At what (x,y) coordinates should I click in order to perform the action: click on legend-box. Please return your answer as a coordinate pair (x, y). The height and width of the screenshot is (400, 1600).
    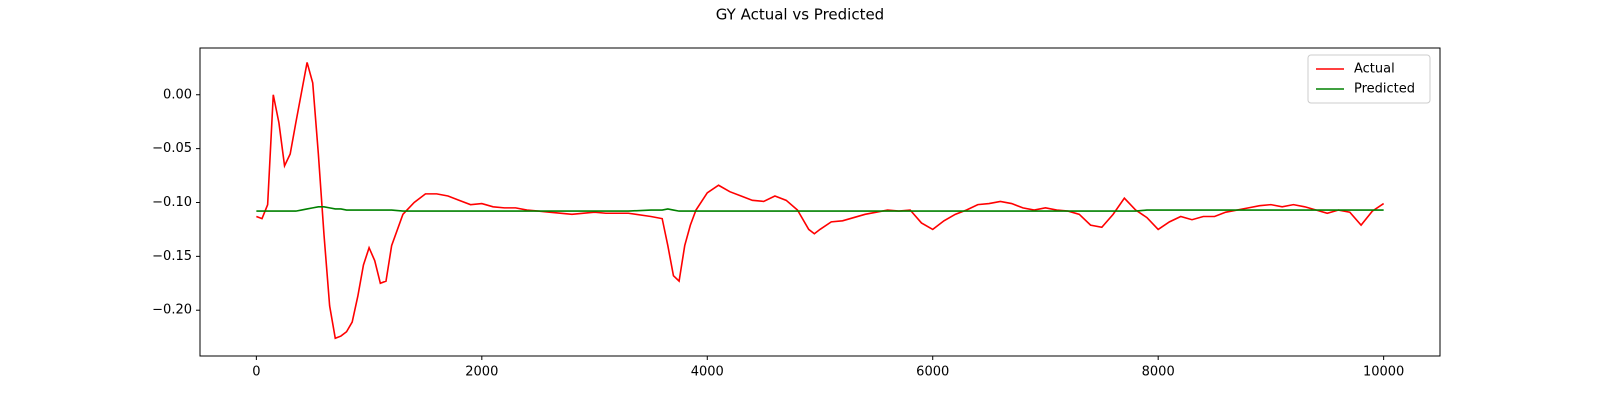
    Looking at the image, I should click on (1369, 79).